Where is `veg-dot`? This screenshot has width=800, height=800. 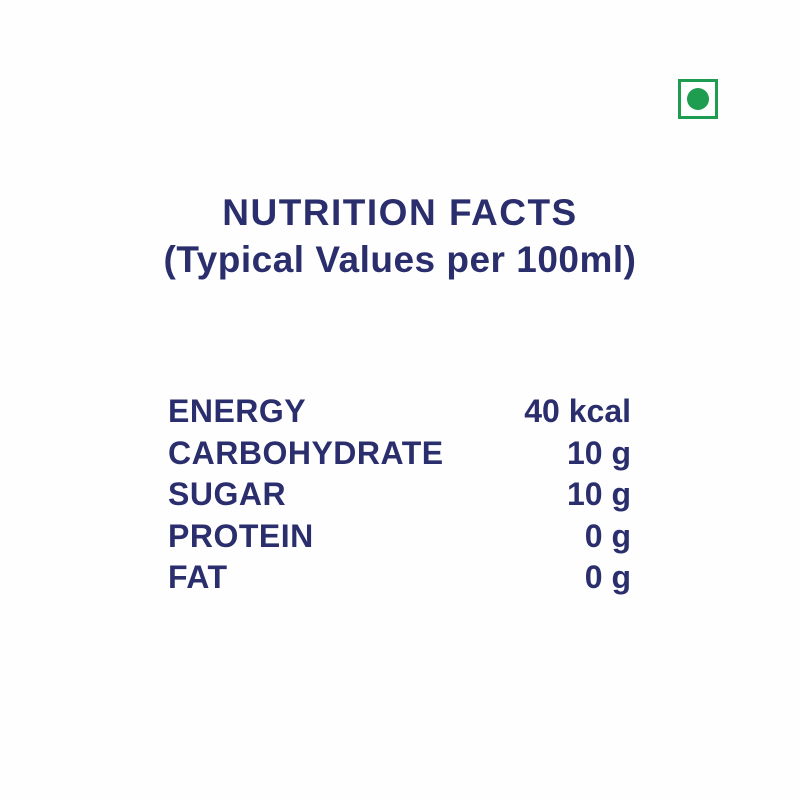
veg-dot is located at coordinates (698, 99).